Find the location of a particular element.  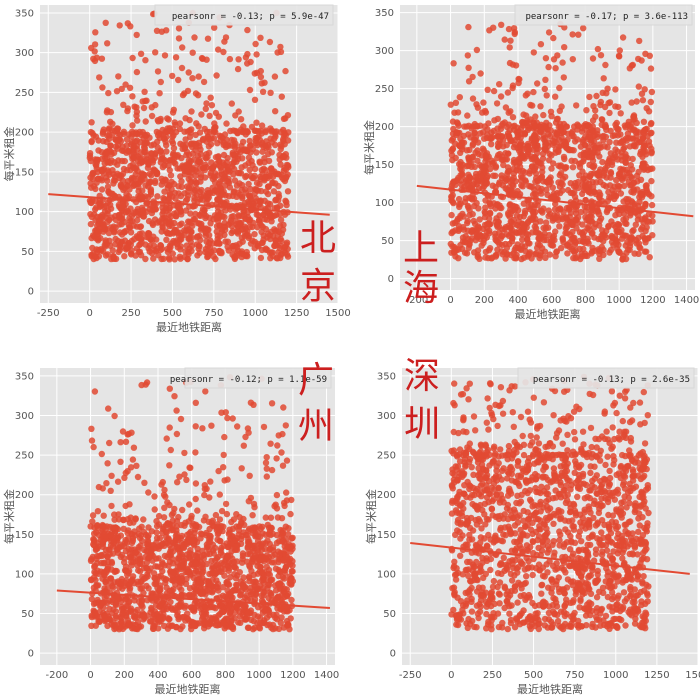

x-tick-label: 200 is located at coordinates (124, 675).